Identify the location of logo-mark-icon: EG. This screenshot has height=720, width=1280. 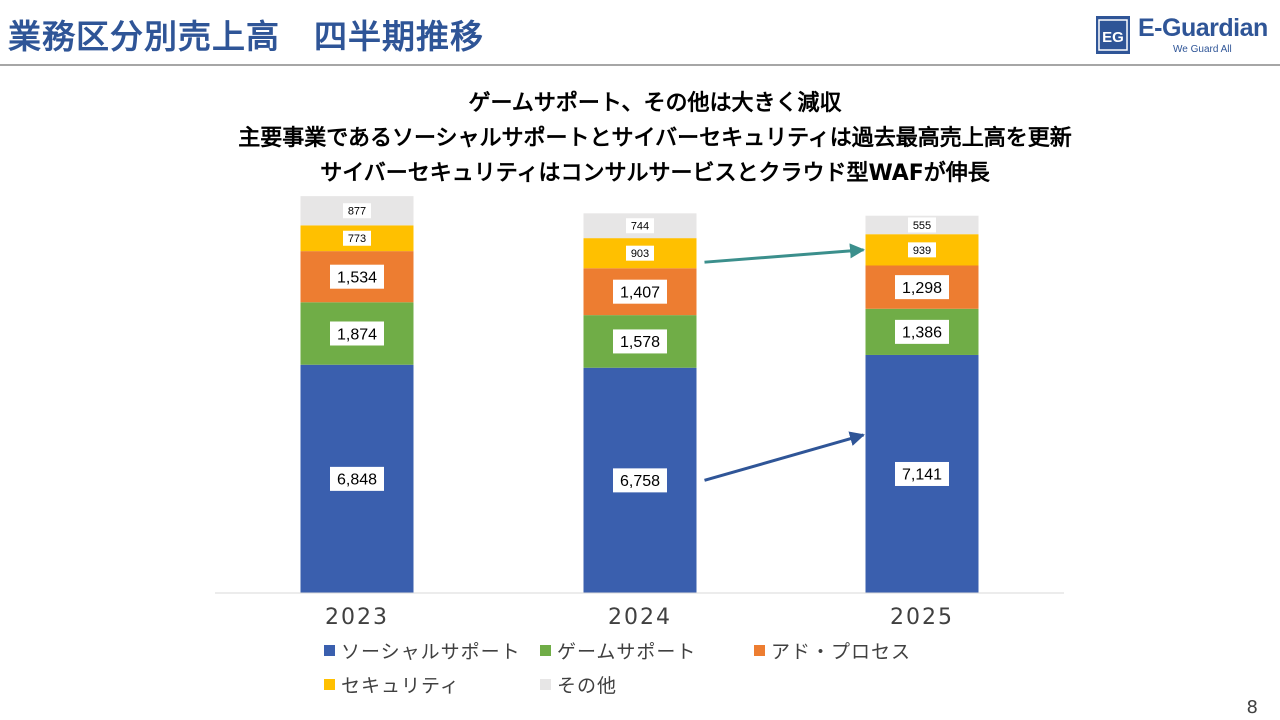
(1113, 35).